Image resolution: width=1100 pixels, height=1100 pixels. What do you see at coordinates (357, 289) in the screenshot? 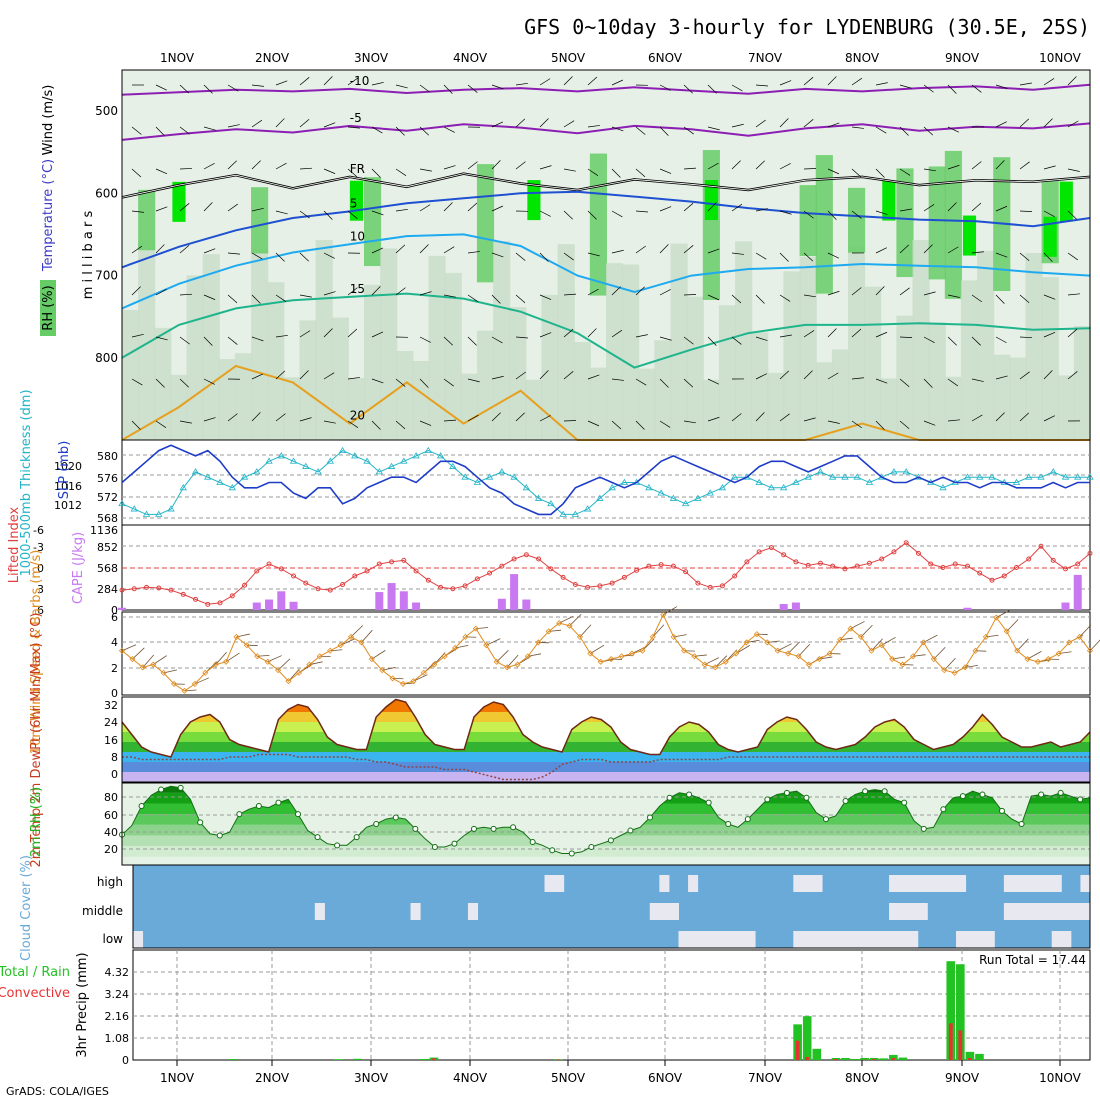
I see `contour-label: 15` at bounding box center [357, 289].